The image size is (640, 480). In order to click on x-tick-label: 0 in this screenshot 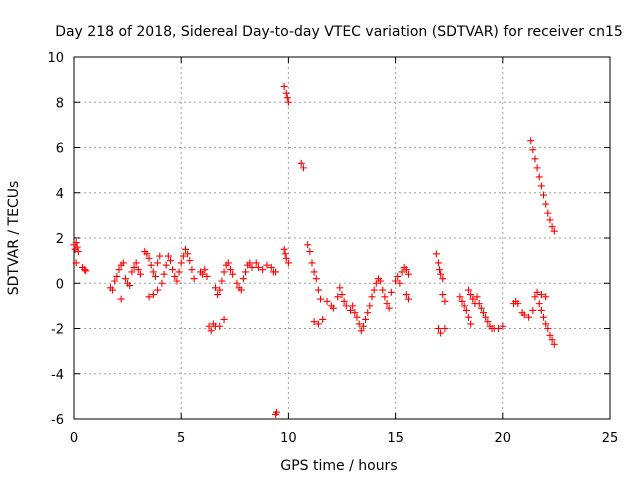, I will do `click(74, 438)`.